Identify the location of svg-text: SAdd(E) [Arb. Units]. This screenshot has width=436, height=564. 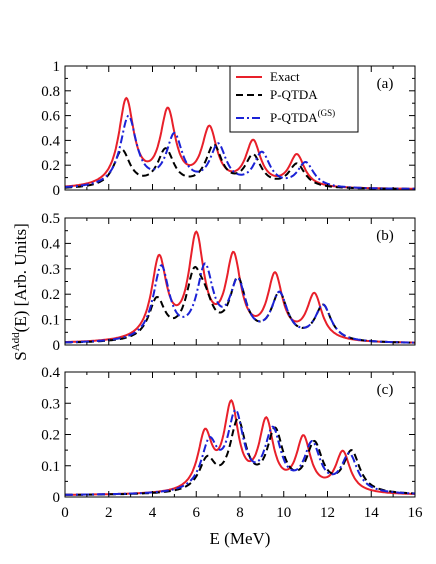
(20, 291).